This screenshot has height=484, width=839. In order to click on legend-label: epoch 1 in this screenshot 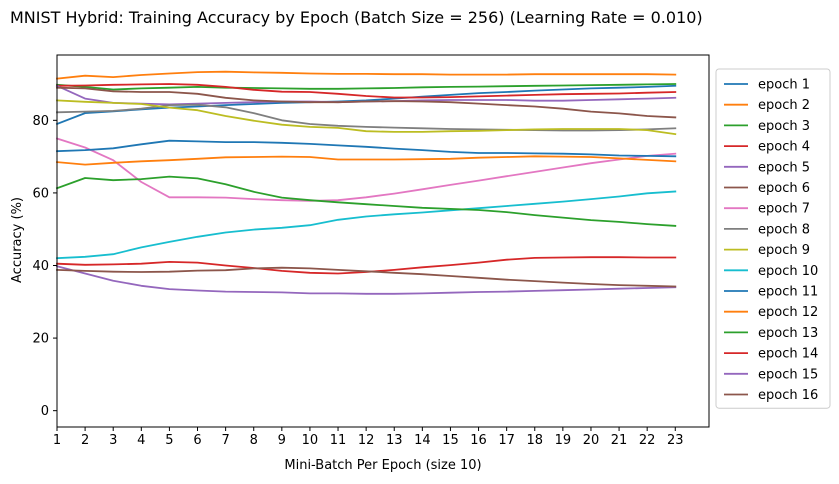, I will do `click(784, 85)`.